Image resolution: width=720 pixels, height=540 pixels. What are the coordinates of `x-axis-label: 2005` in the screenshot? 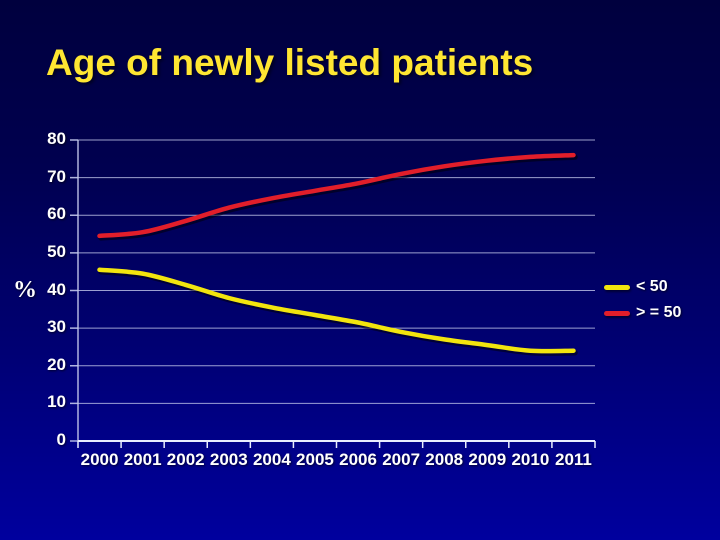 It's located at (315, 459).